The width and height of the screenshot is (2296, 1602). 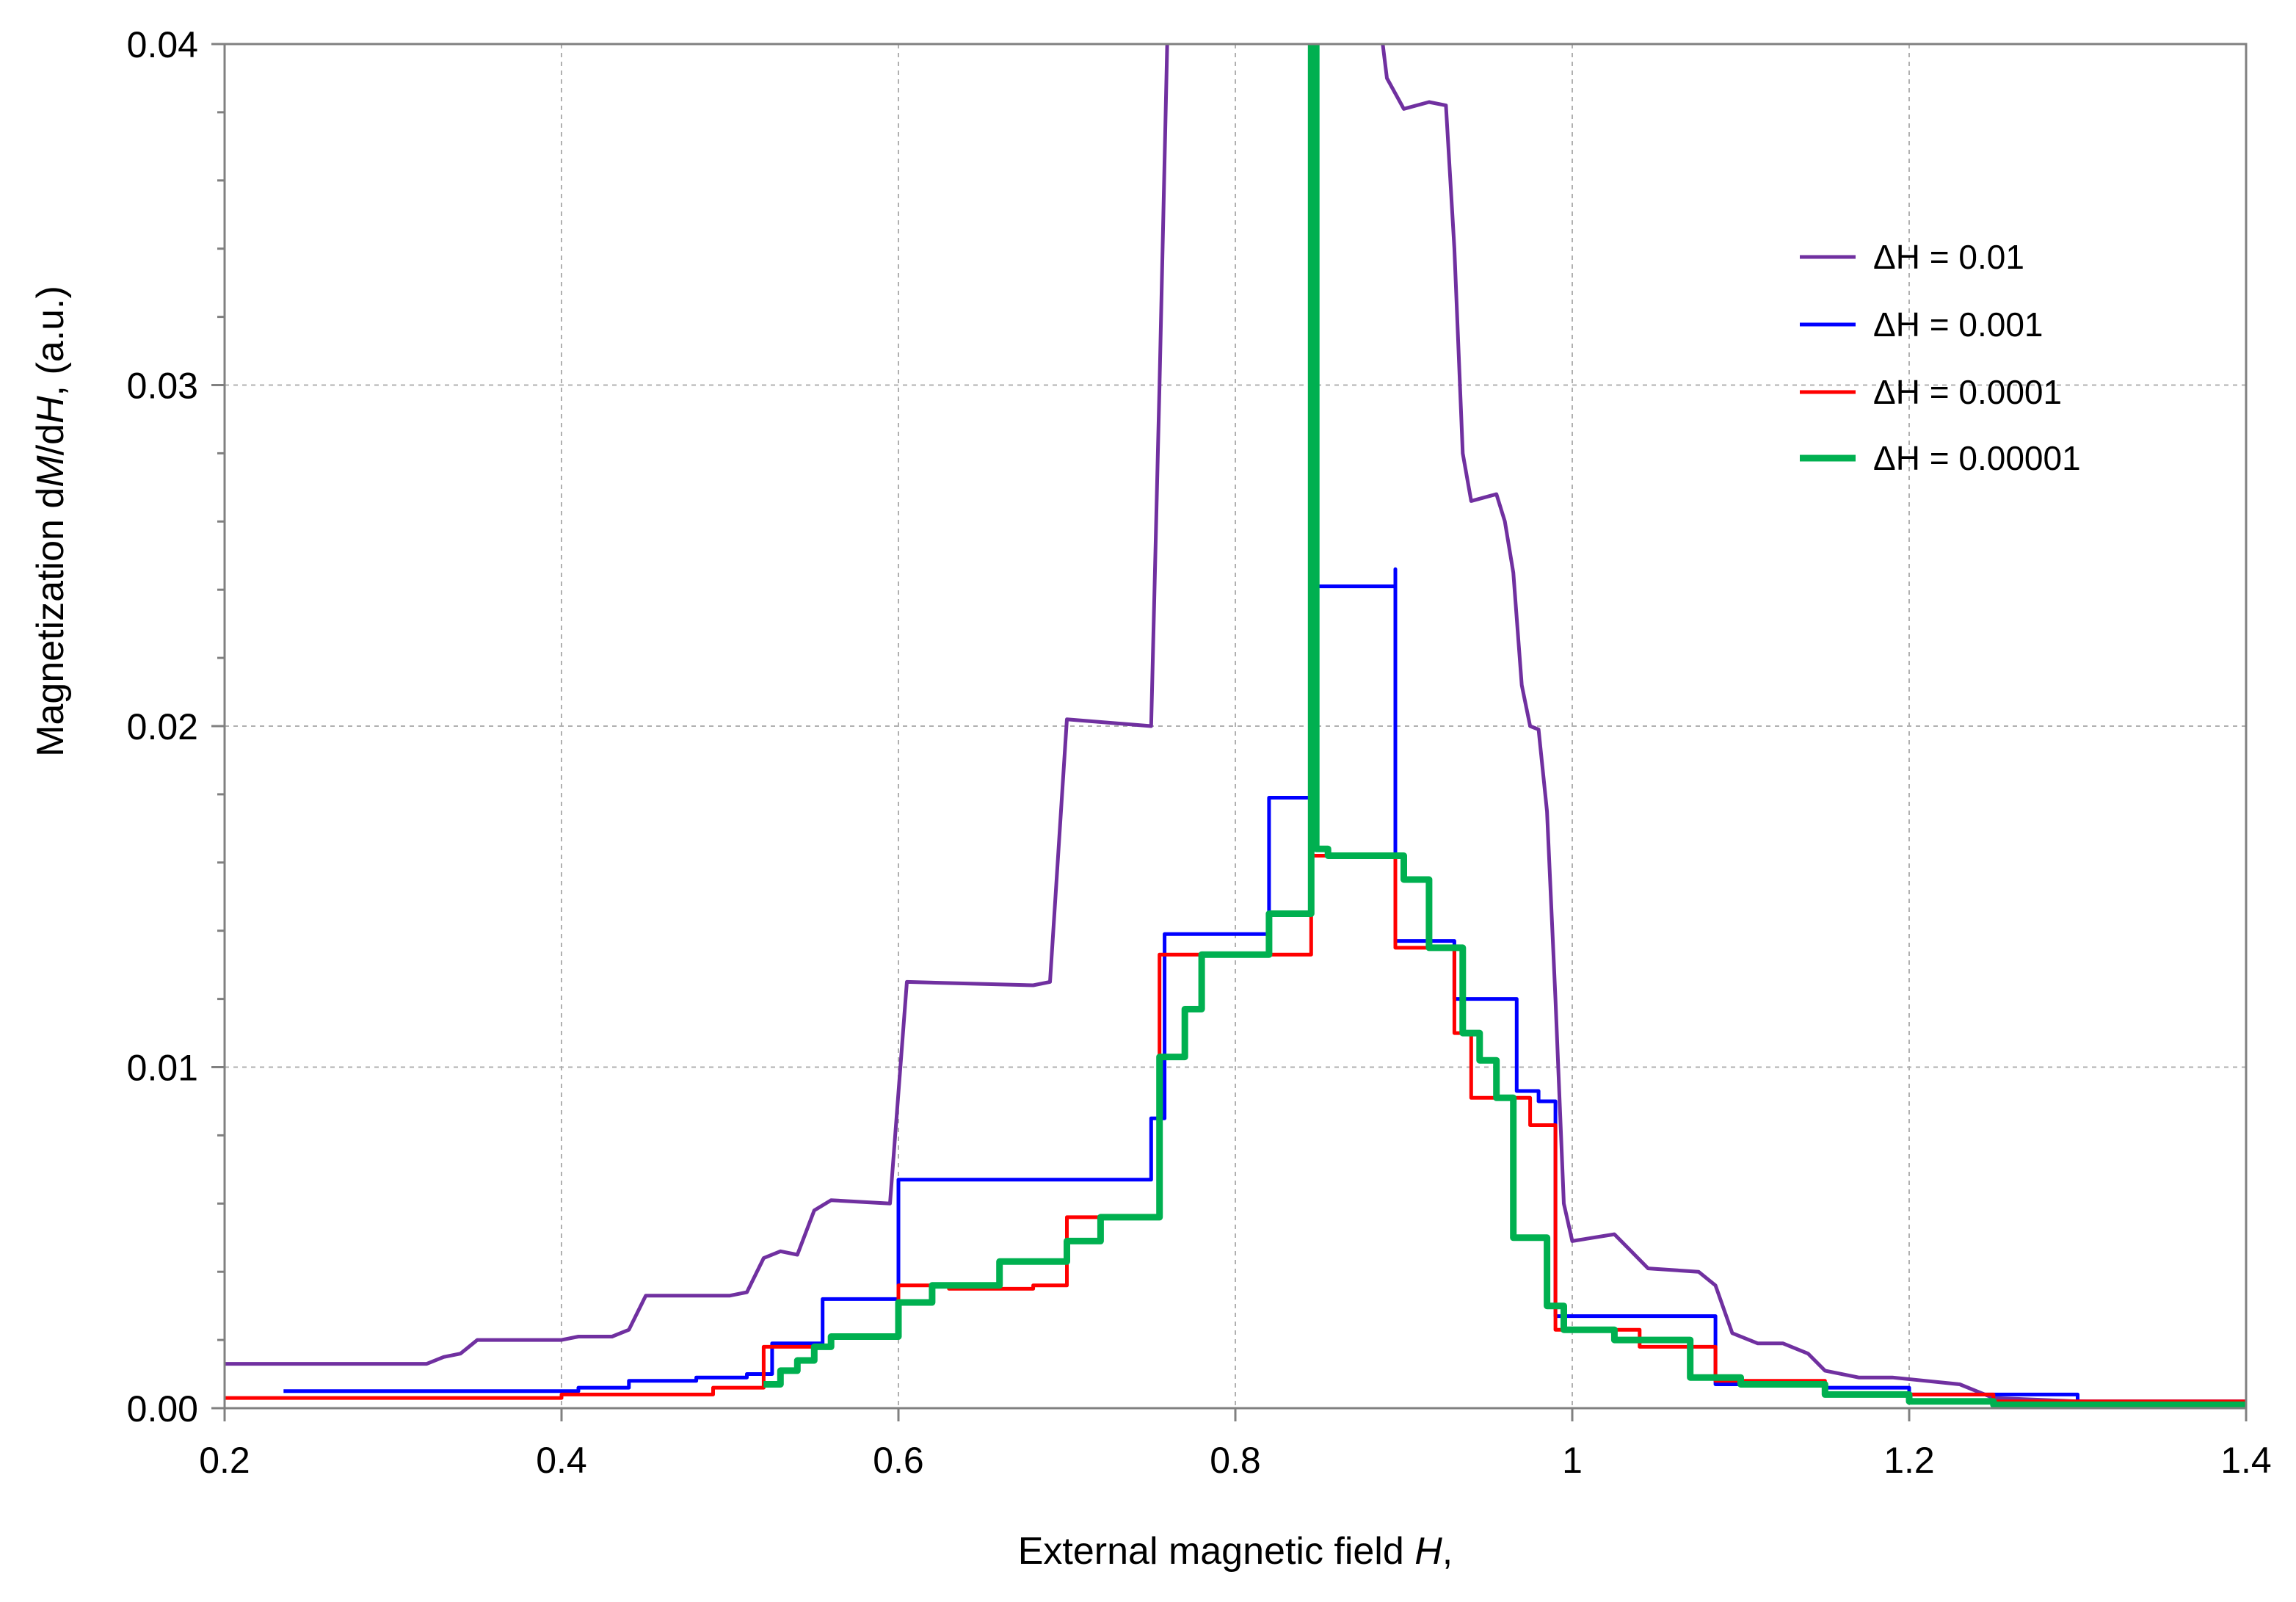 What do you see at coordinates (224, 1460) in the screenshot?
I see `x-tick-label: 0.2` at bounding box center [224, 1460].